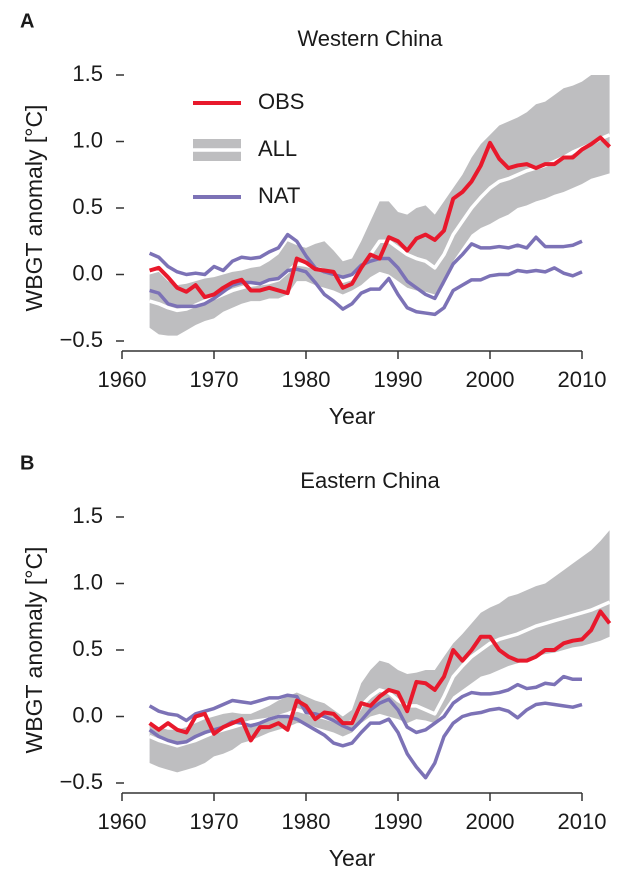 Image resolution: width=621 pixels, height=877 pixels. I want to click on legend-label: ALL, so click(277, 148).